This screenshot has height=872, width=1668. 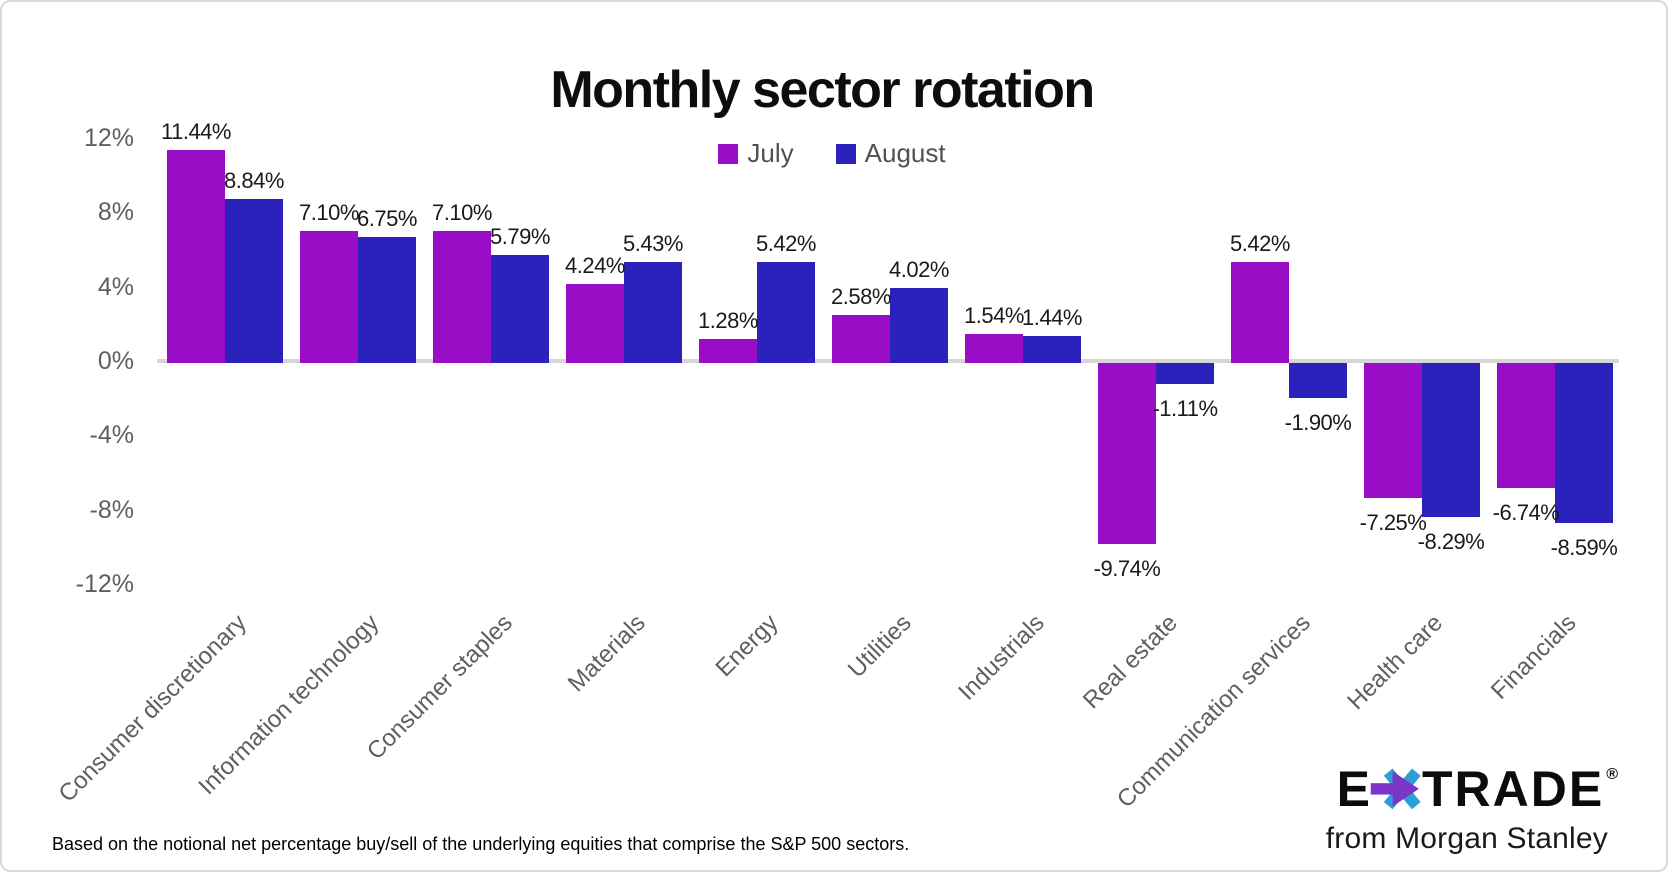 I want to click on value-label-july-utilities: 2.58%, so click(x=861, y=296).